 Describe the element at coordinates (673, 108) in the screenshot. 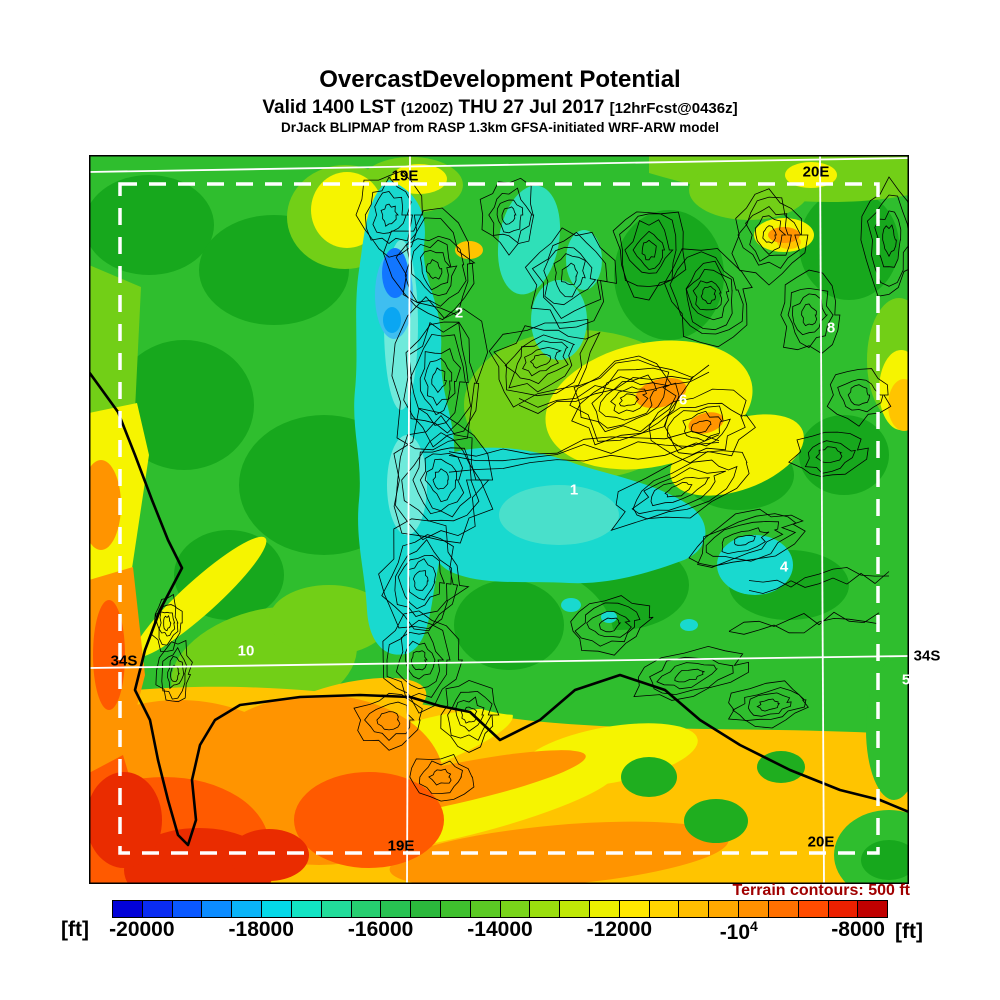

I see `forecast-tag: [12hrFcst@0436z]` at that location.